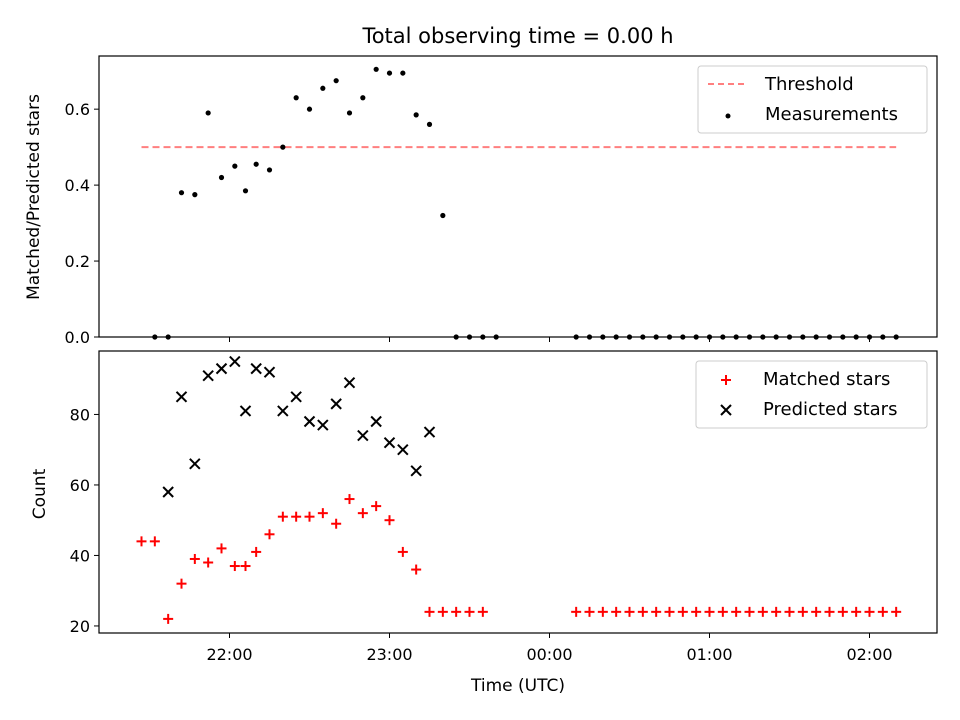 The image size is (960, 720). I want to click on predicted-legend-cross, so click(726, 410).